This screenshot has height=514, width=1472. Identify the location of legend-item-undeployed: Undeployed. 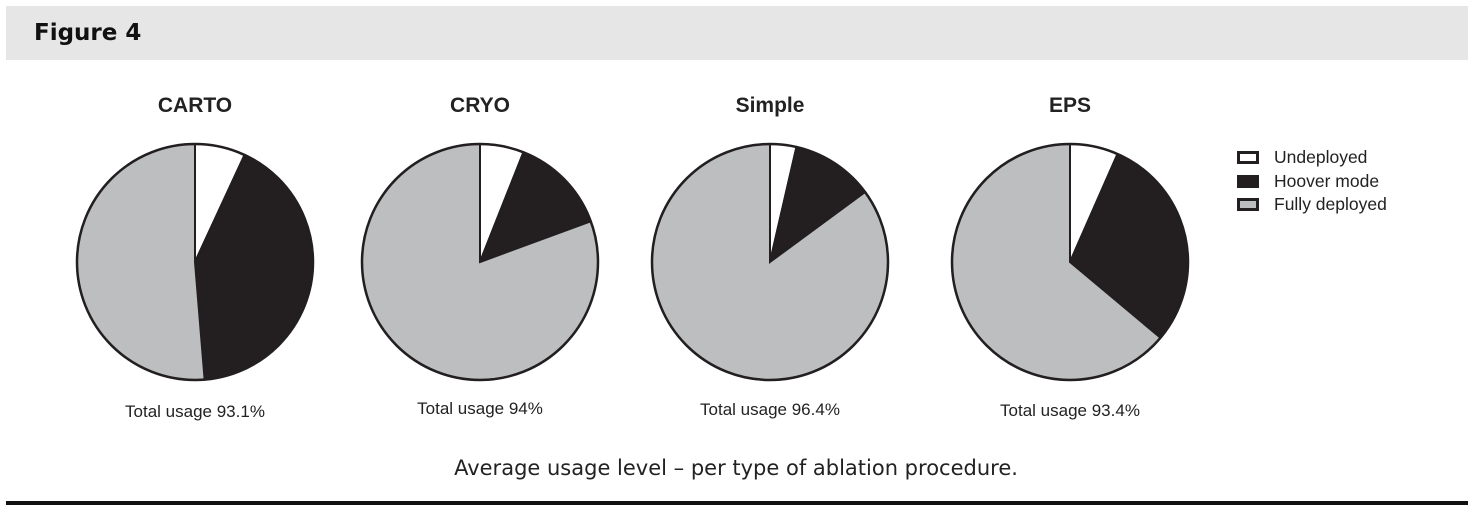
(1312, 158).